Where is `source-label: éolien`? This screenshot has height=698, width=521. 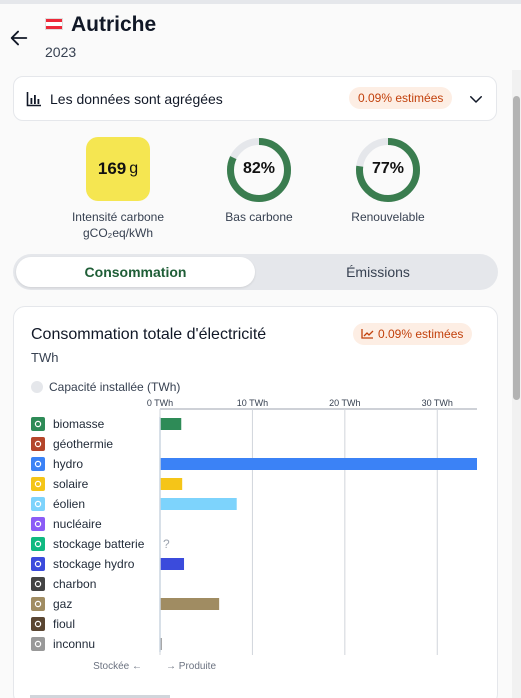 source-label: éolien is located at coordinates (69, 504).